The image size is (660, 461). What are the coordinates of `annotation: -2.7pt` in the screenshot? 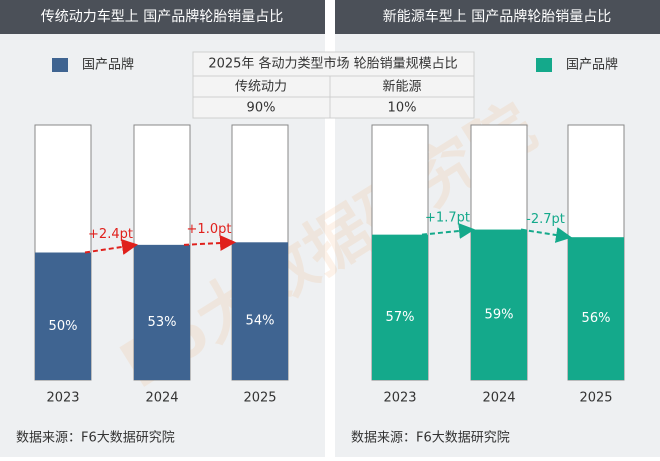 It's located at (545, 219).